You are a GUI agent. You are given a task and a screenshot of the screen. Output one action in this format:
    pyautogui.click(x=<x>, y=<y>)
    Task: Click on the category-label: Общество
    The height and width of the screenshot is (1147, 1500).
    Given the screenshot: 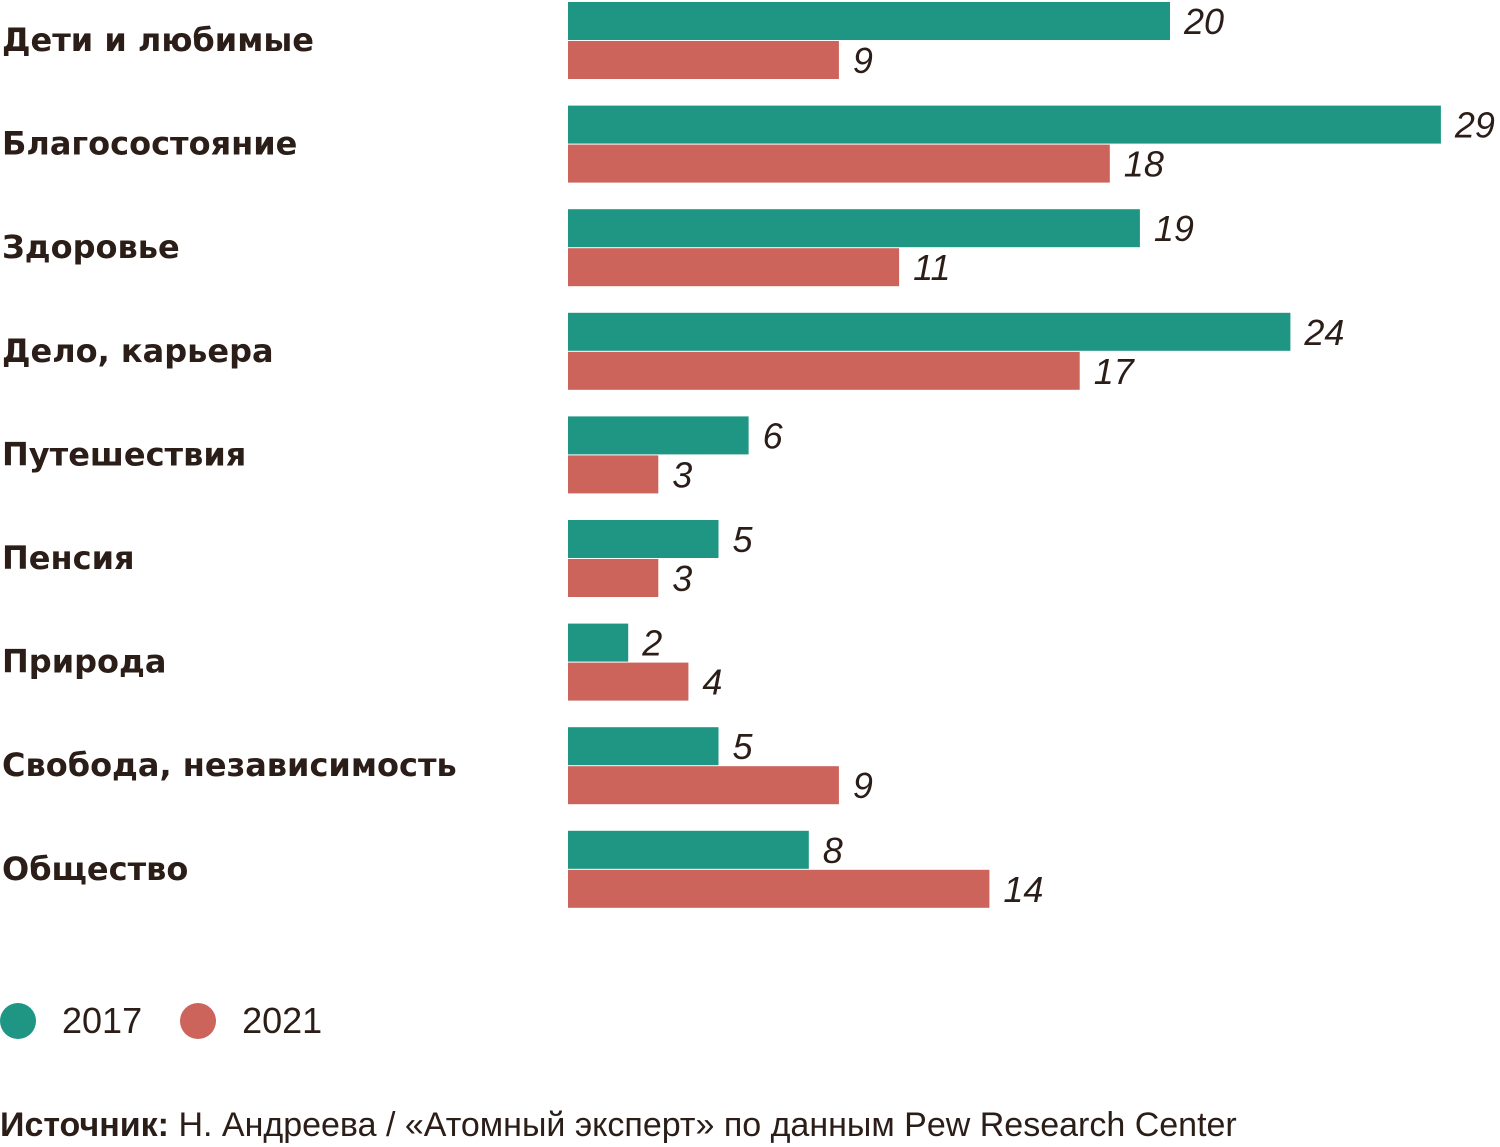 What is the action you would take?
    pyautogui.click(x=95, y=869)
    